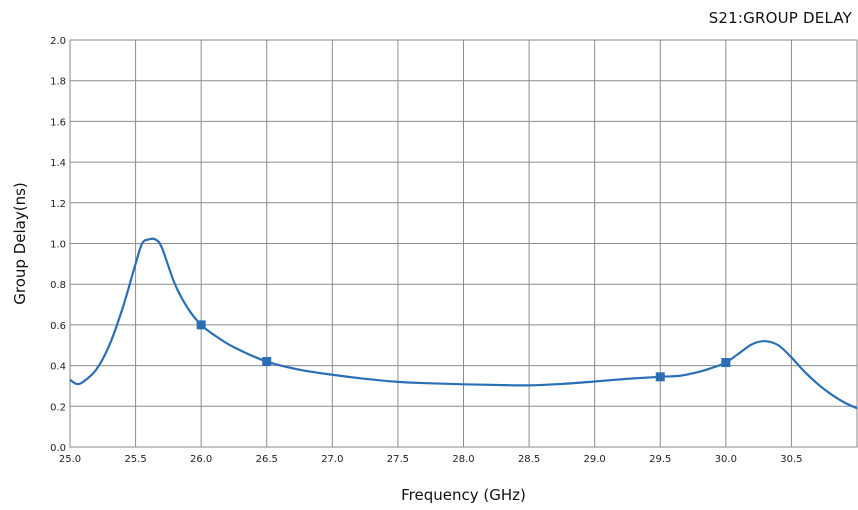  What do you see at coordinates (529, 459) in the screenshot?
I see `x-tick-label: 28.5` at bounding box center [529, 459].